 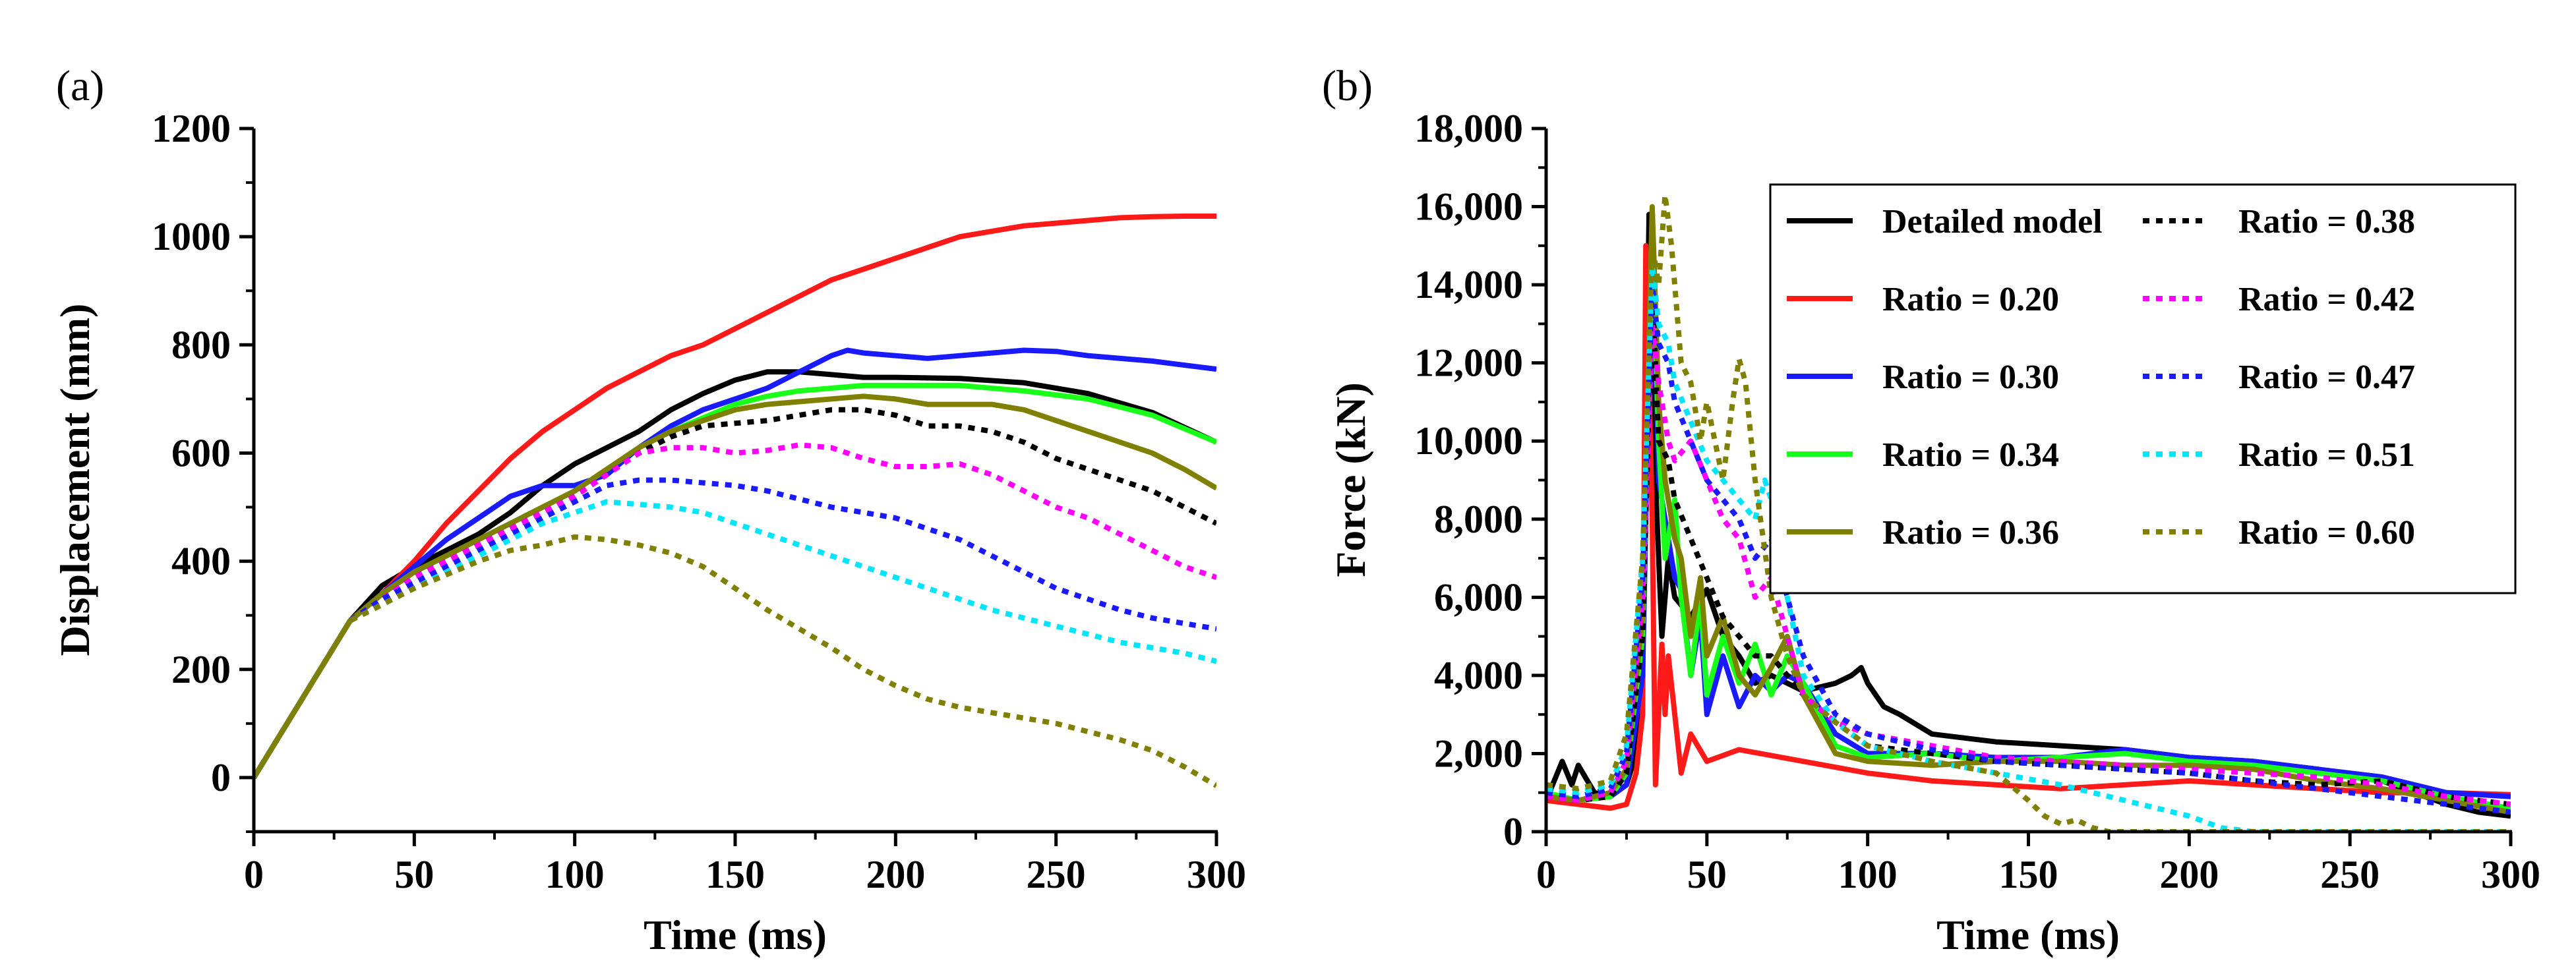 What do you see at coordinates (896, 874) in the screenshot?
I see `x-tick-label-a: 200` at bounding box center [896, 874].